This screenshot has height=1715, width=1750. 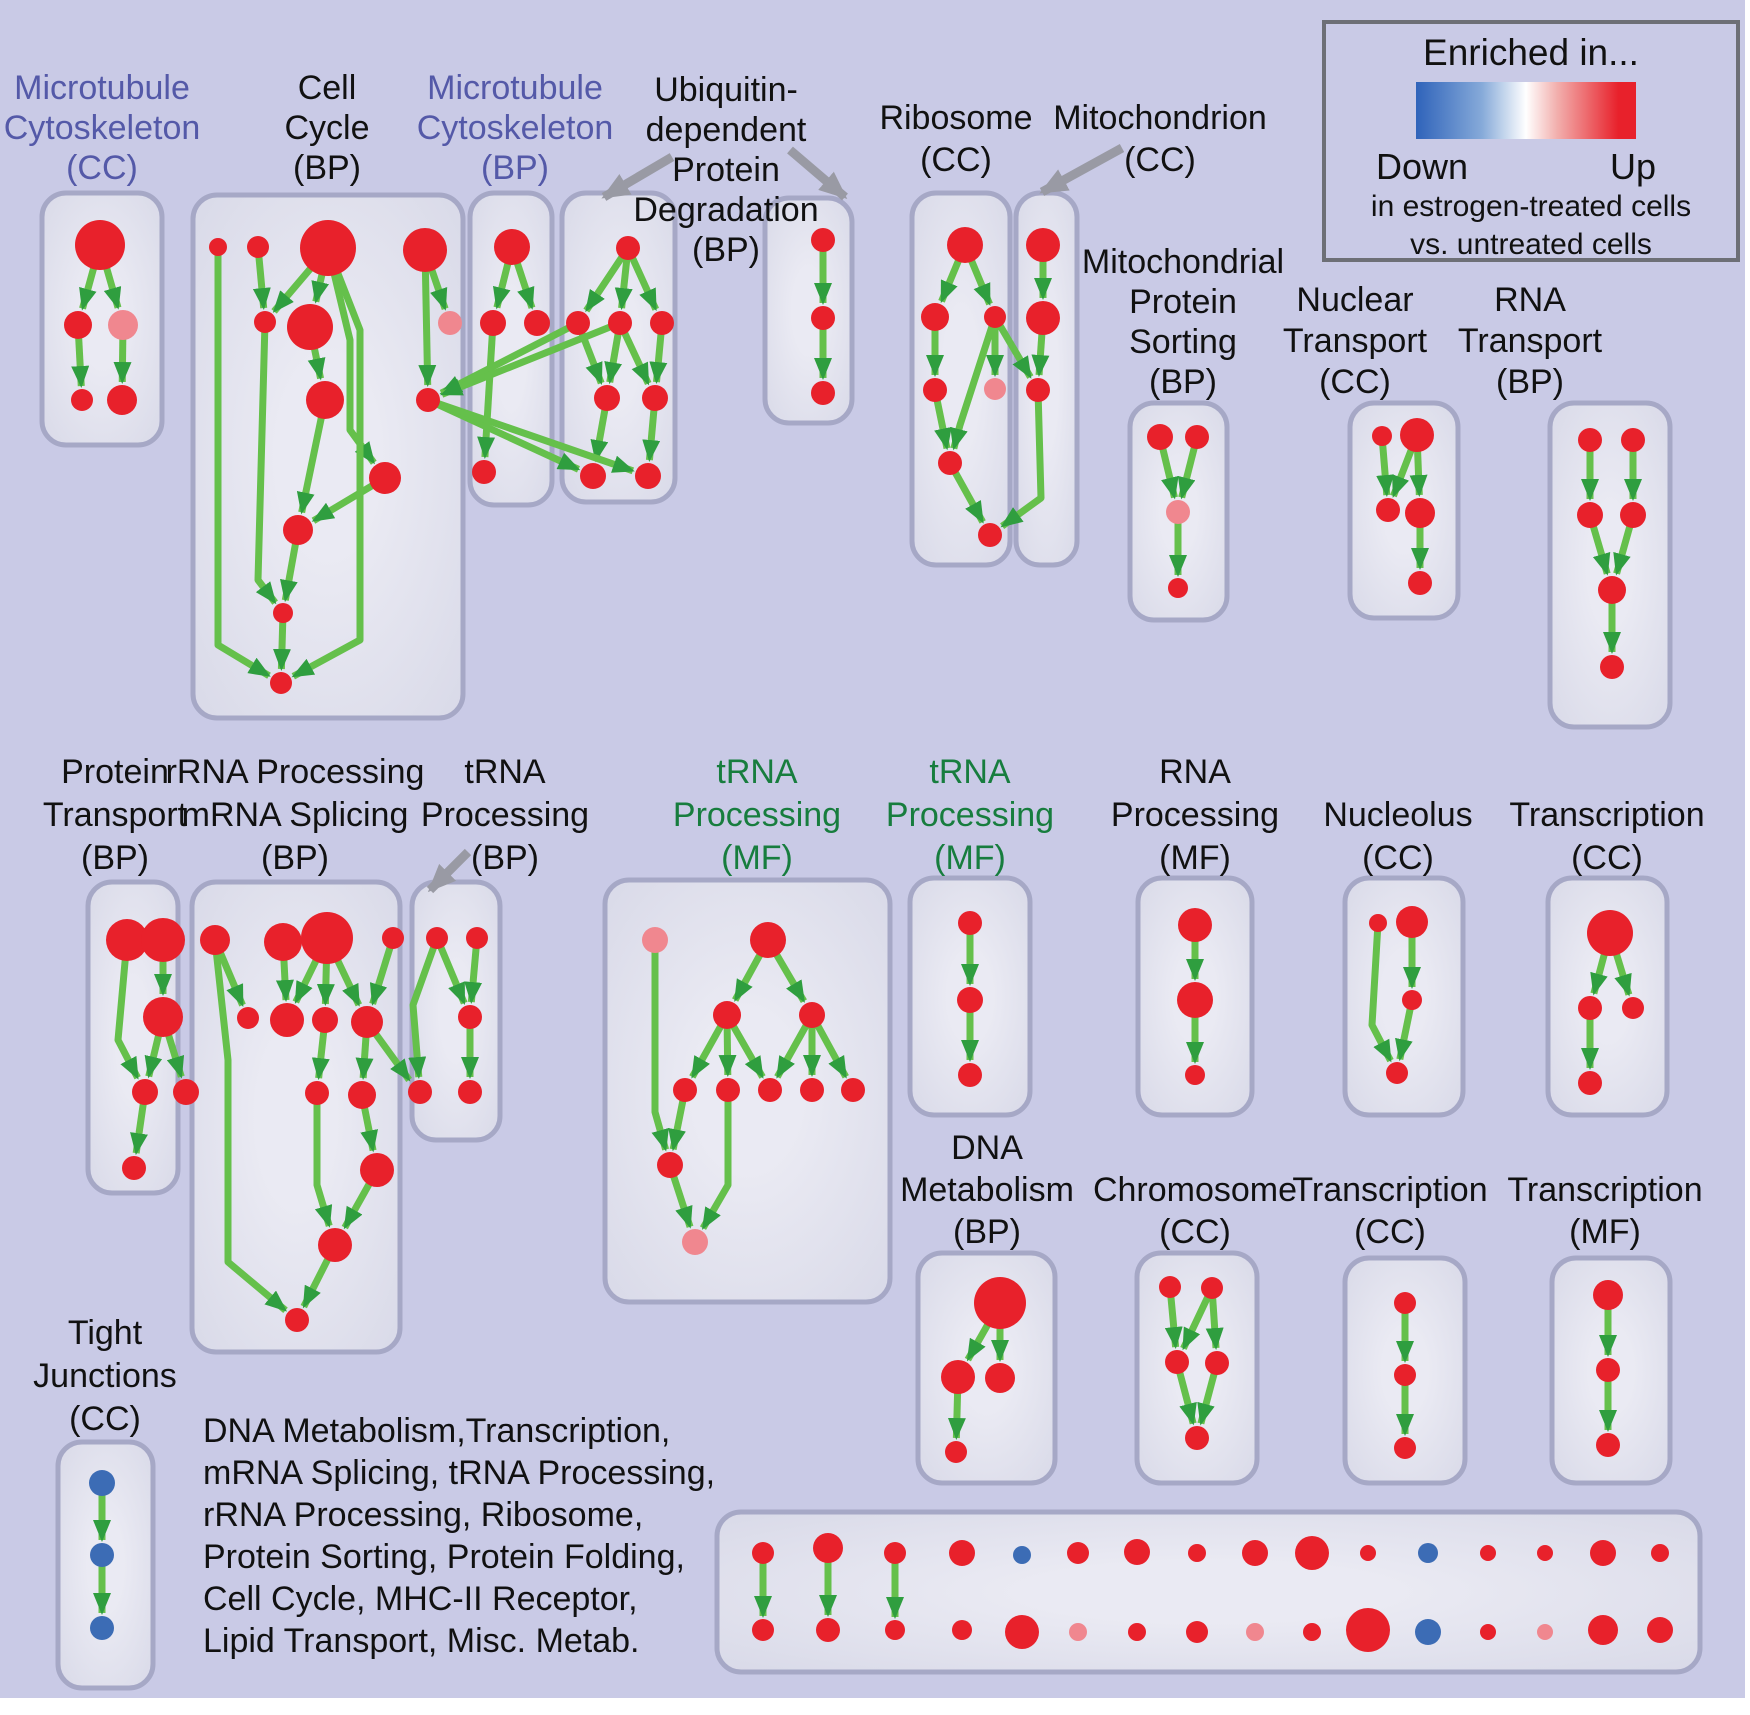 What do you see at coordinates (505, 772) in the screenshot?
I see `group-label-trna-processing-bp: tRNA` at bounding box center [505, 772].